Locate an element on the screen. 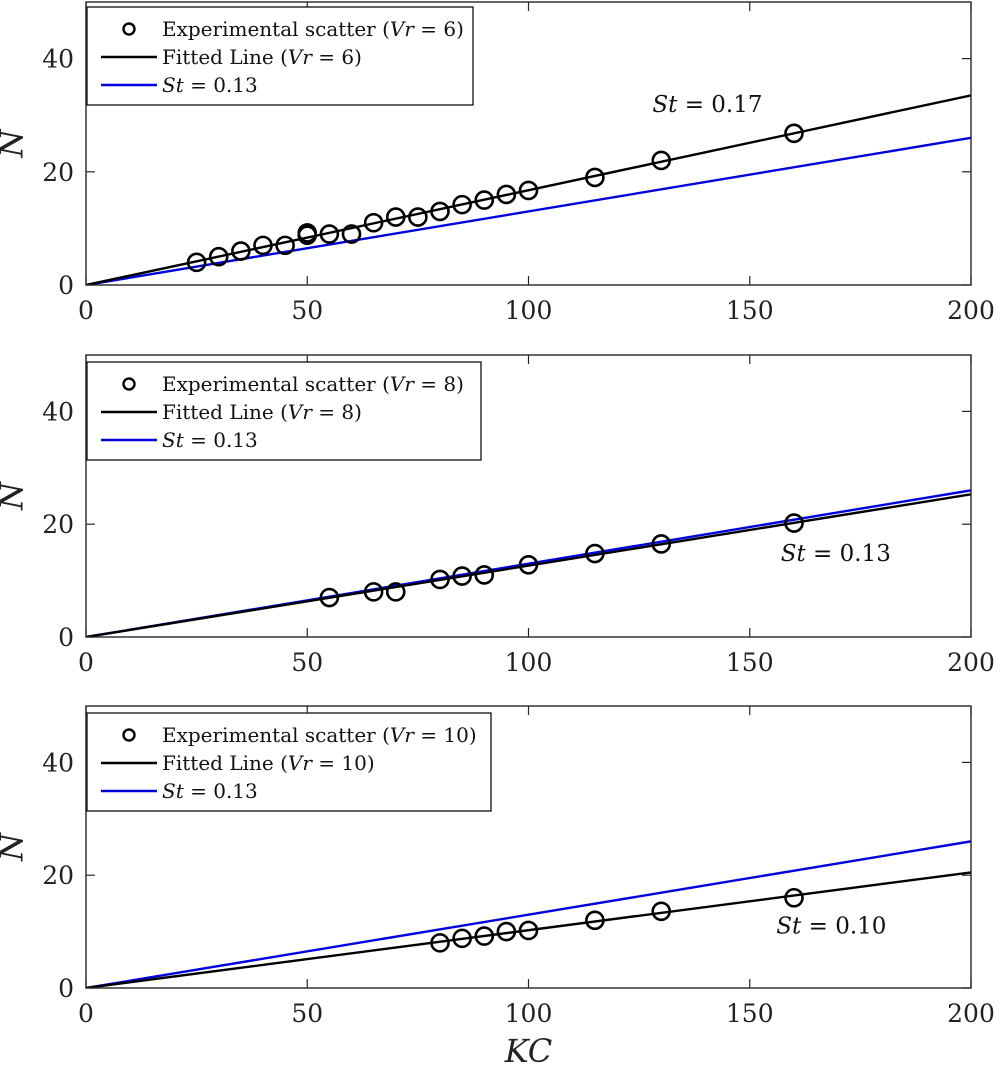 Image resolution: width=997 pixels, height=1072 pixels. st-annotation: St = 0.13 is located at coordinates (836, 554).